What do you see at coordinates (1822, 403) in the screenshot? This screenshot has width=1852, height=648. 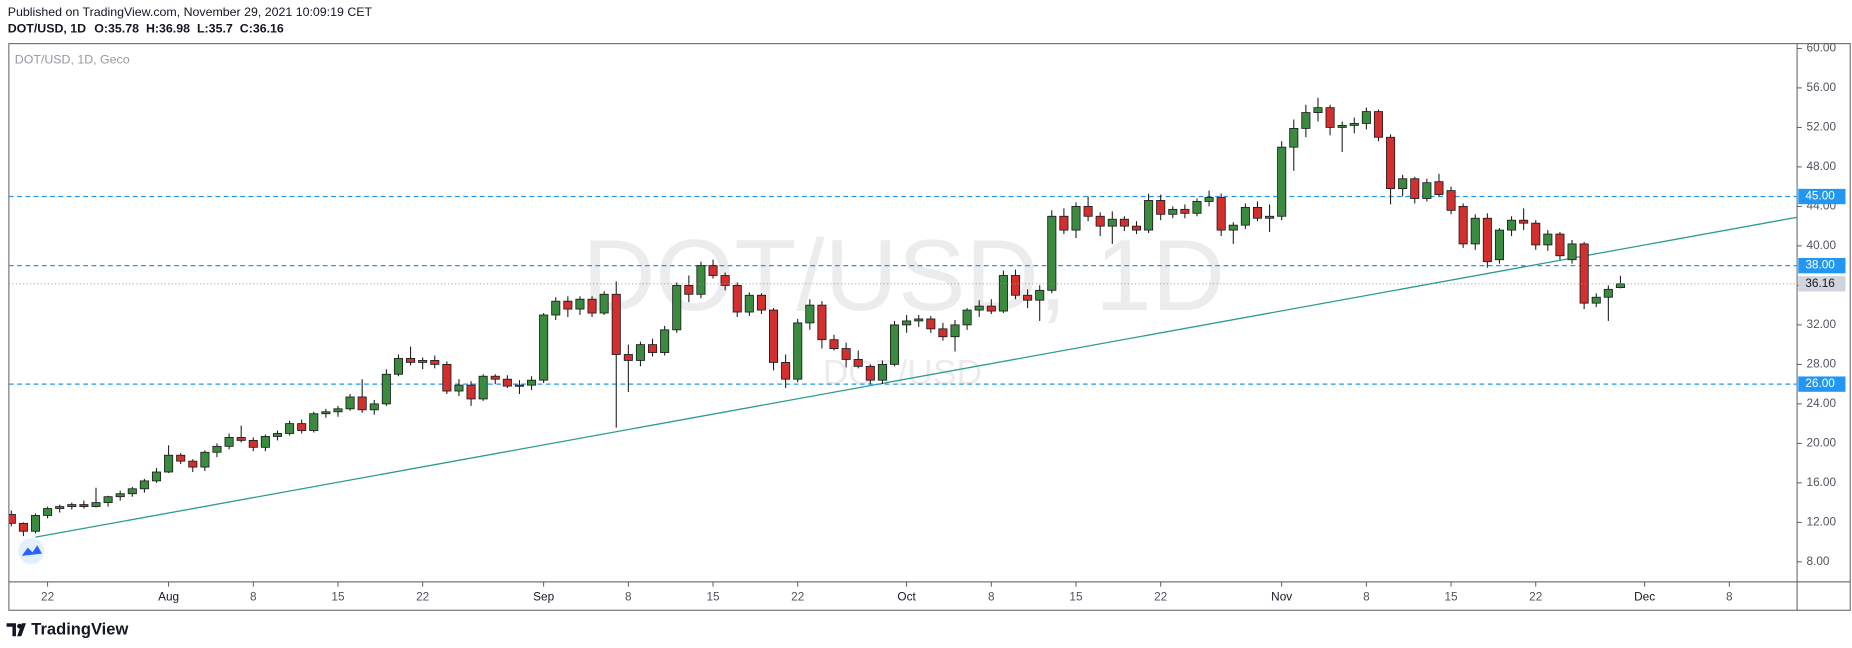 I see `y-tick-label: 24.00` at bounding box center [1822, 403].